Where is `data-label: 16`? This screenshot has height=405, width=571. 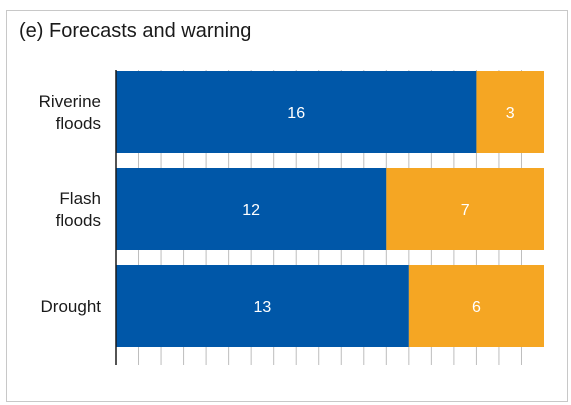
data-label: 16 is located at coordinates (296, 113).